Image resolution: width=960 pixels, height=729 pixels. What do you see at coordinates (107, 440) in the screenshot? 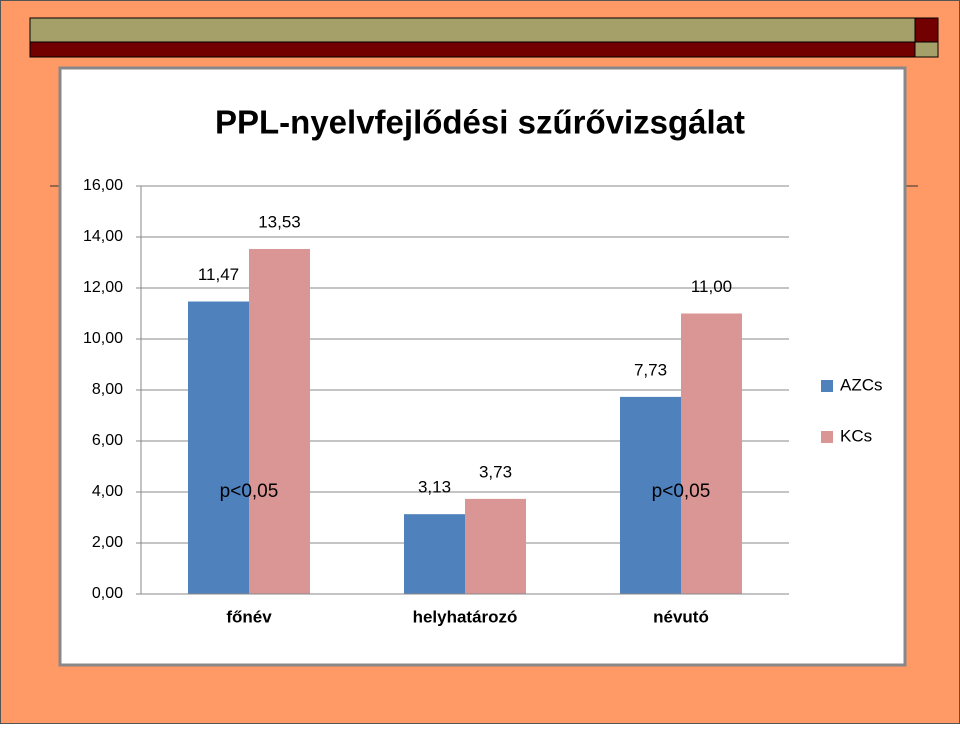
I see `y-tick-label: 6,00` at bounding box center [107, 440].